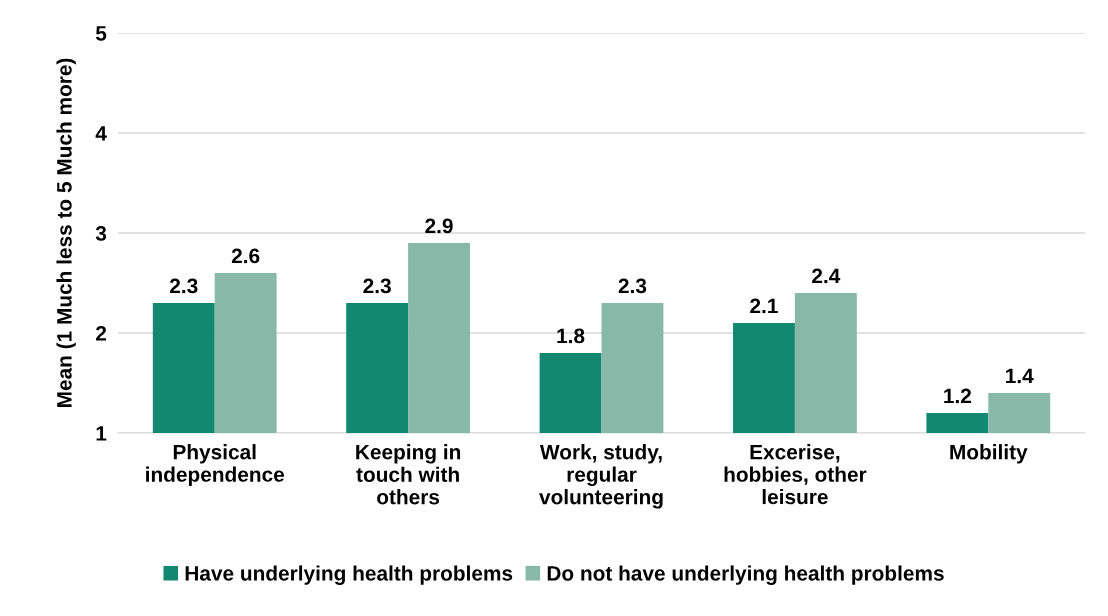 The height and width of the screenshot is (616, 1108). What do you see at coordinates (764, 306) in the screenshot?
I see `data-label: 2.1` at bounding box center [764, 306].